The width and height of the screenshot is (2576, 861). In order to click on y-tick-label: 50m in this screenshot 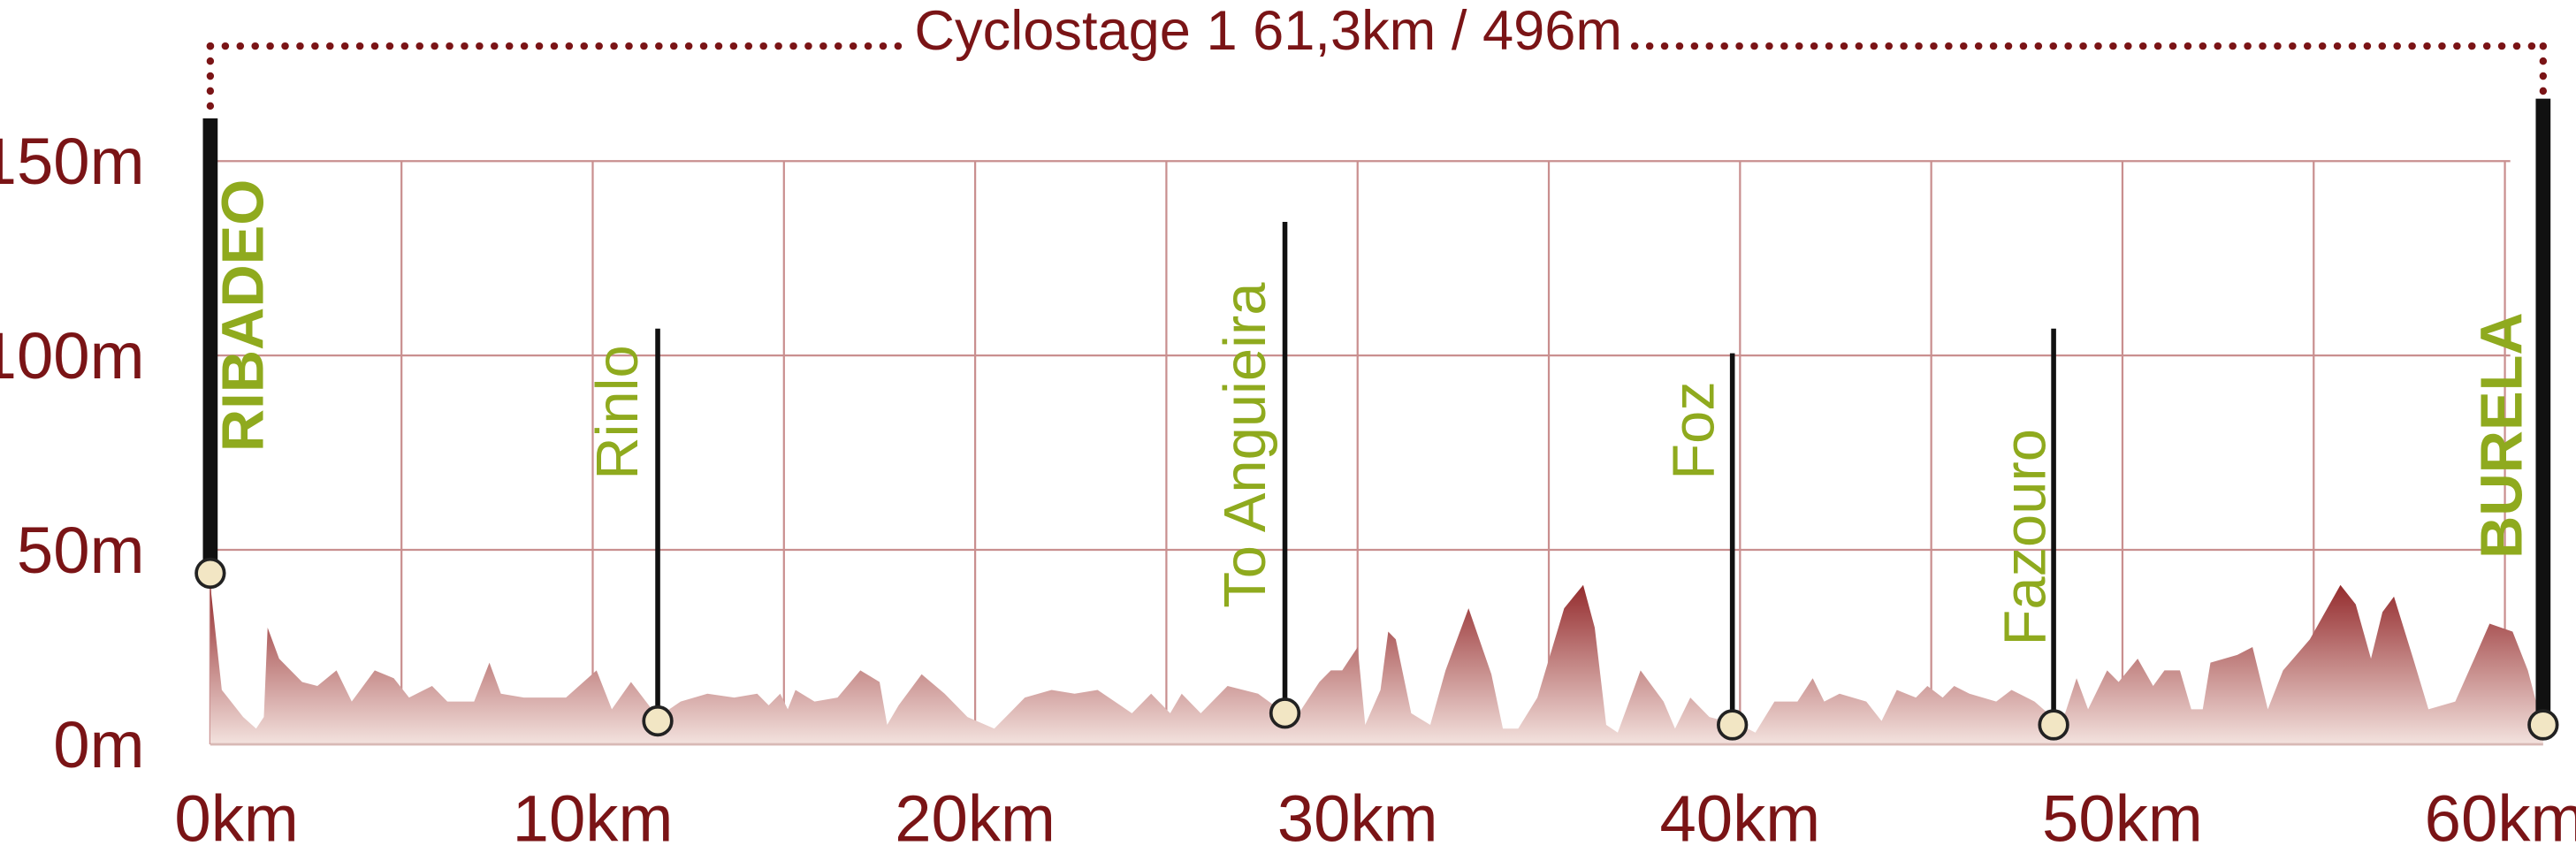, I will do `click(81, 550)`.